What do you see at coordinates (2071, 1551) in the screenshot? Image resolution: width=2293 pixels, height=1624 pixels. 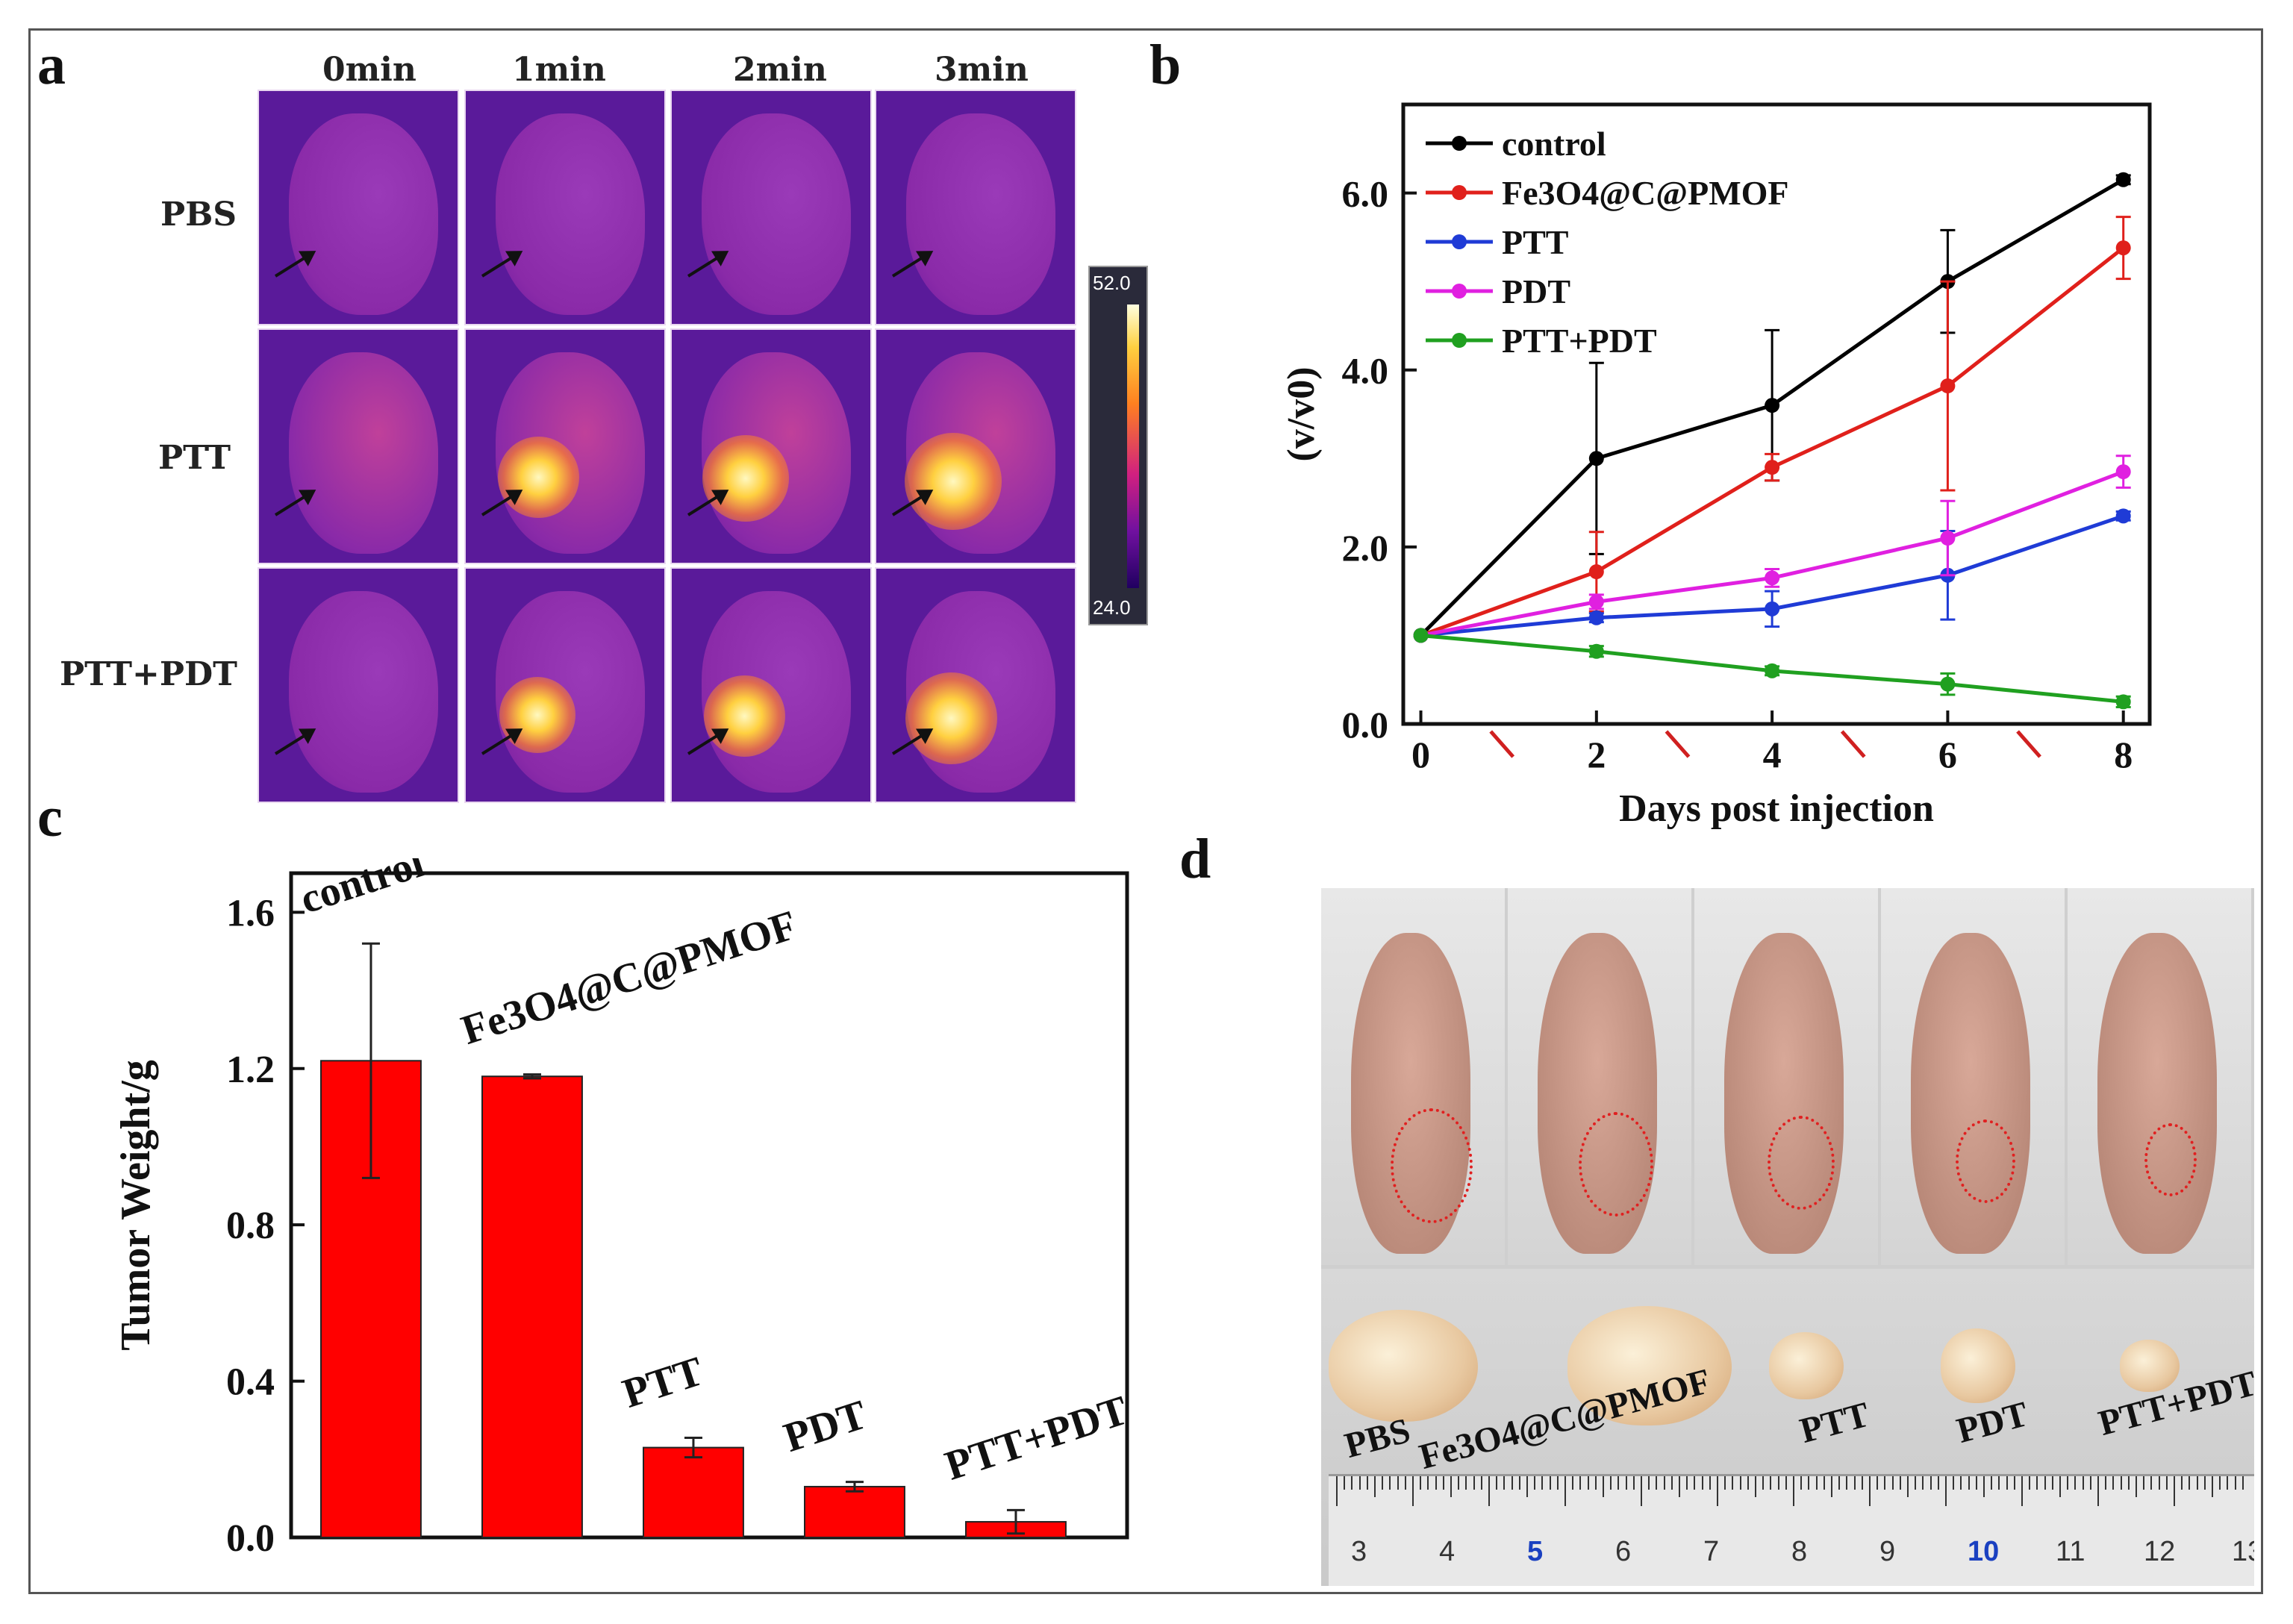 I see `ruler-number: 11` at bounding box center [2071, 1551].